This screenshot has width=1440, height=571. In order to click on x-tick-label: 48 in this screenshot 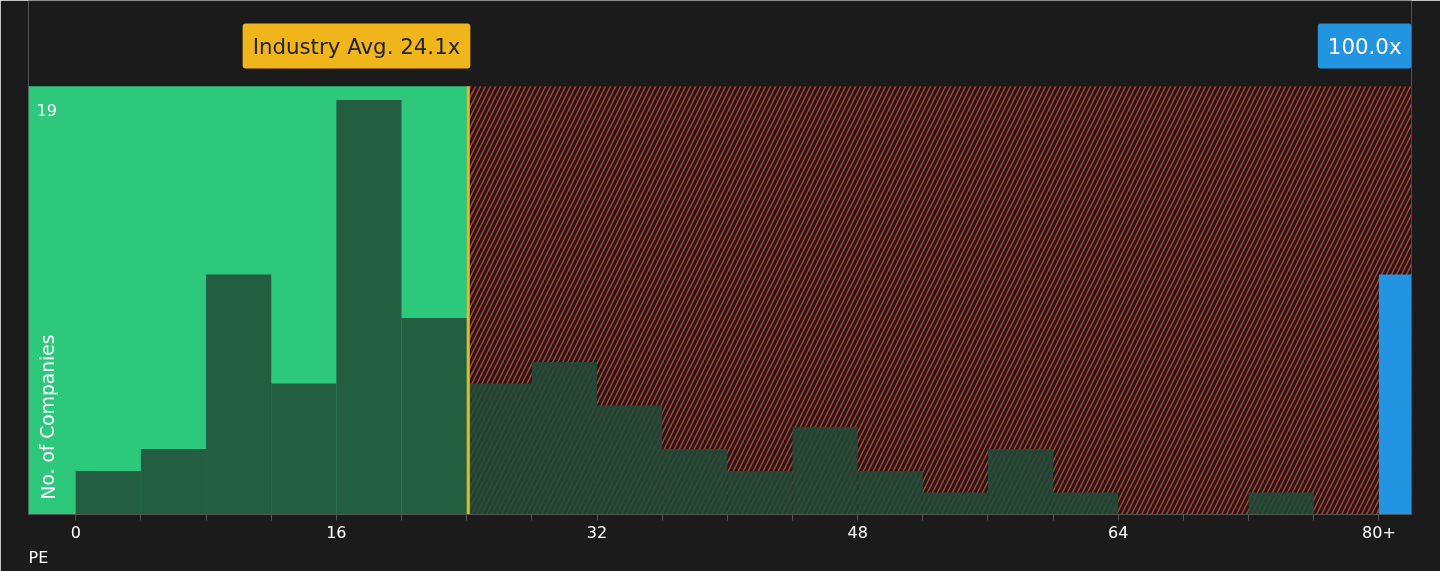, I will do `click(857, 532)`.